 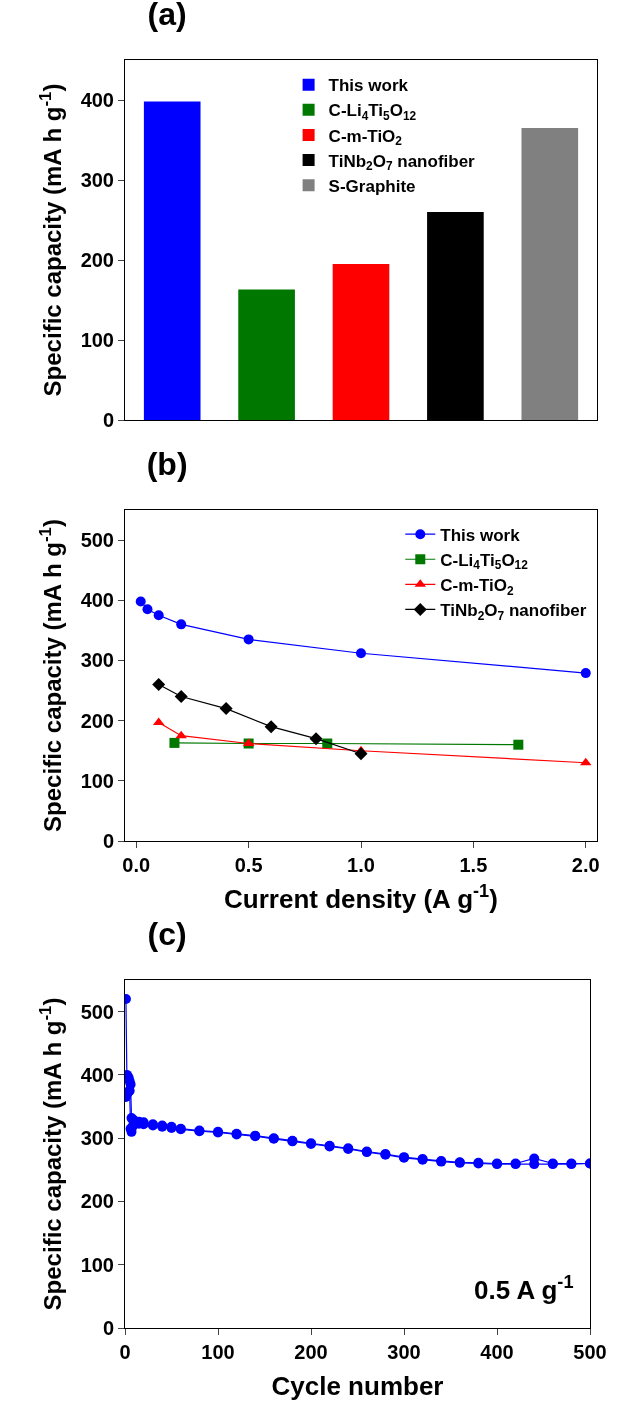 I want to click on x-tick-label: 500, so click(x=590, y=1352).